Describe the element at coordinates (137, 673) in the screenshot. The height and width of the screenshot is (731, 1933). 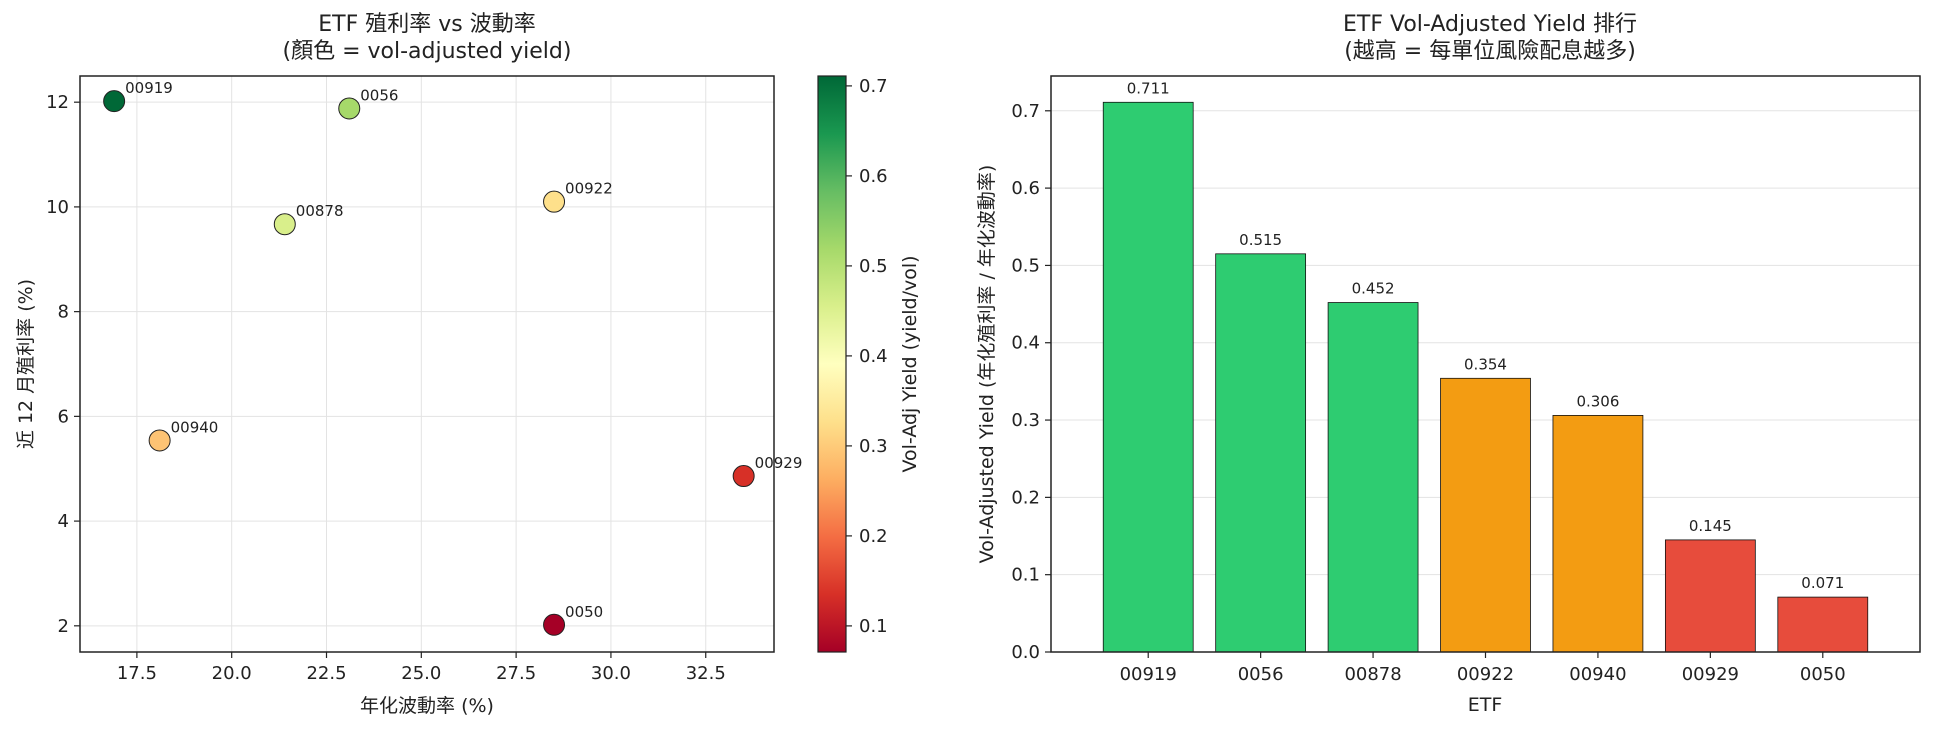
I see `scatter-x-tick-label: 17.5` at that location.